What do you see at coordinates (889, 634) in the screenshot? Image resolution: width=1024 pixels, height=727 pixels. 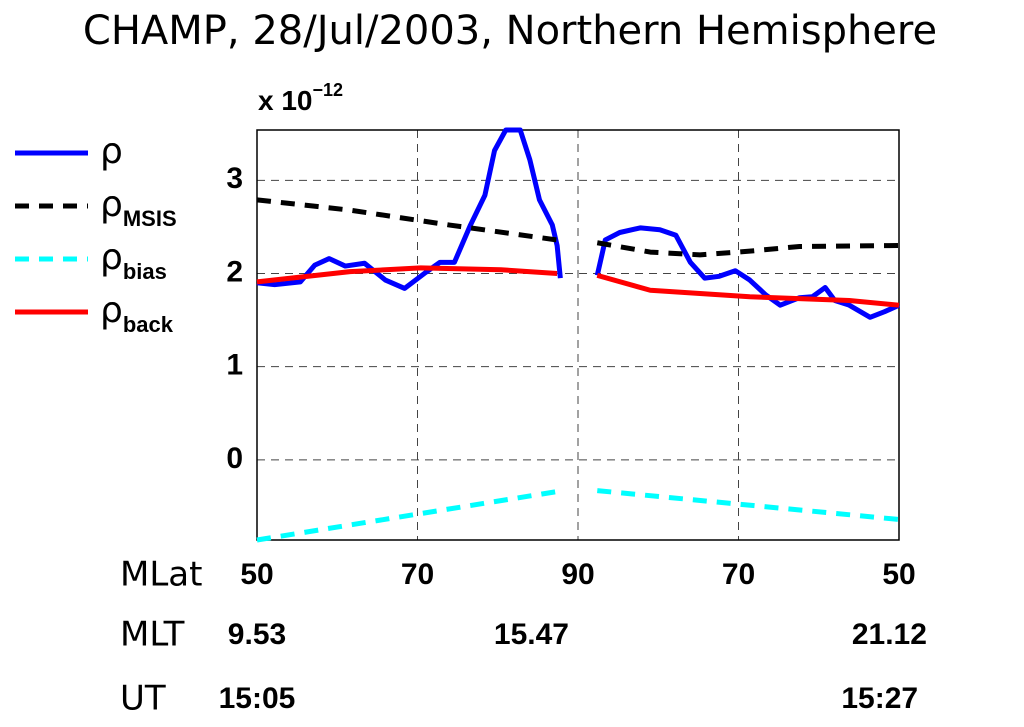 I see `row-tick-label: 21.12` at bounding box center [889, 634].